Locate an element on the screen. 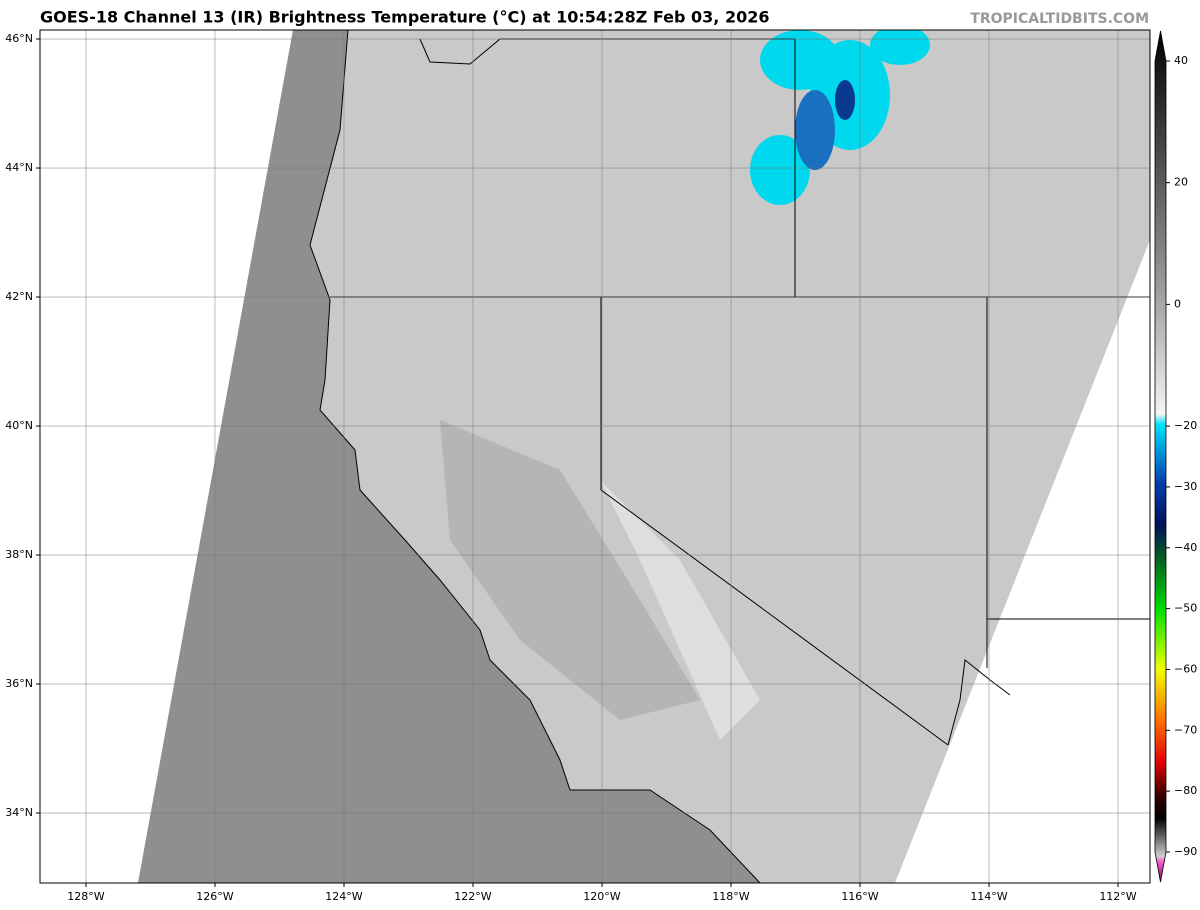  x-tick-label: 114°W is located at coordinates (988, 896).